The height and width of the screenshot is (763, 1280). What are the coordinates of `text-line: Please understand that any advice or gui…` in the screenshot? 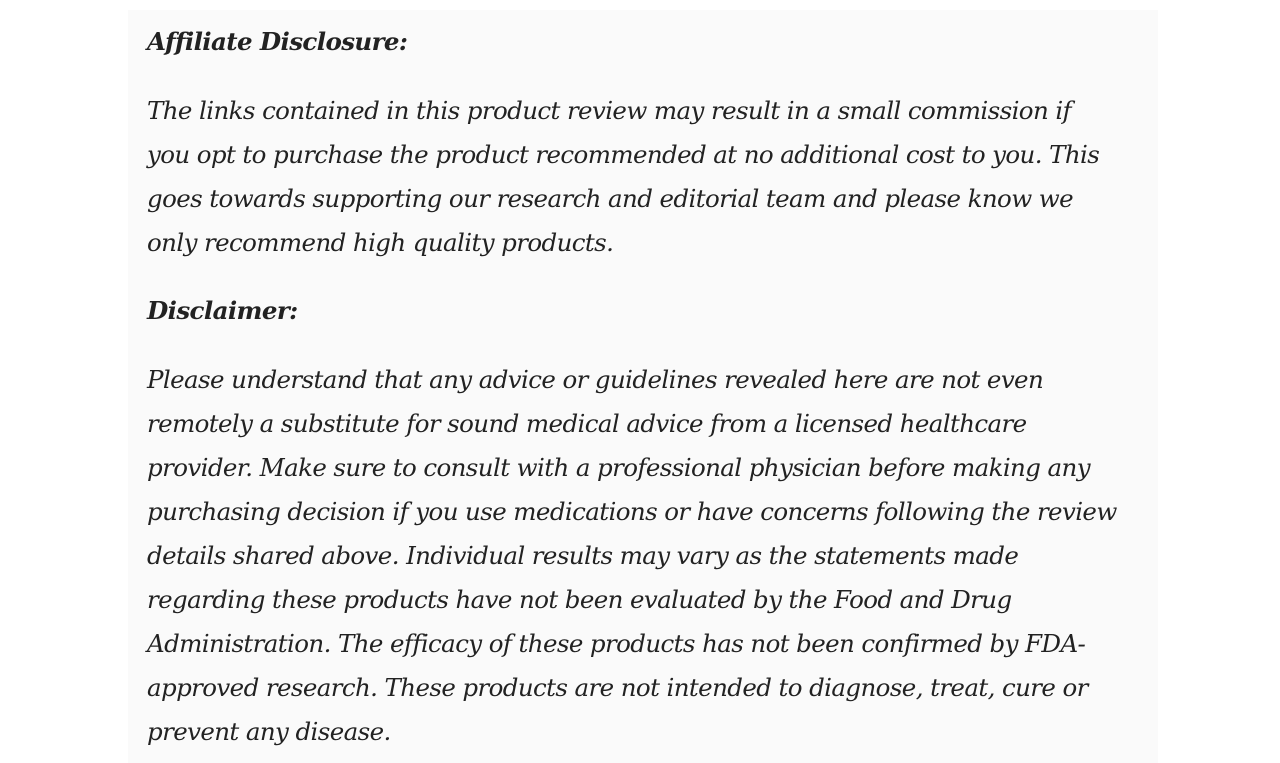 It's located at (595, 379).